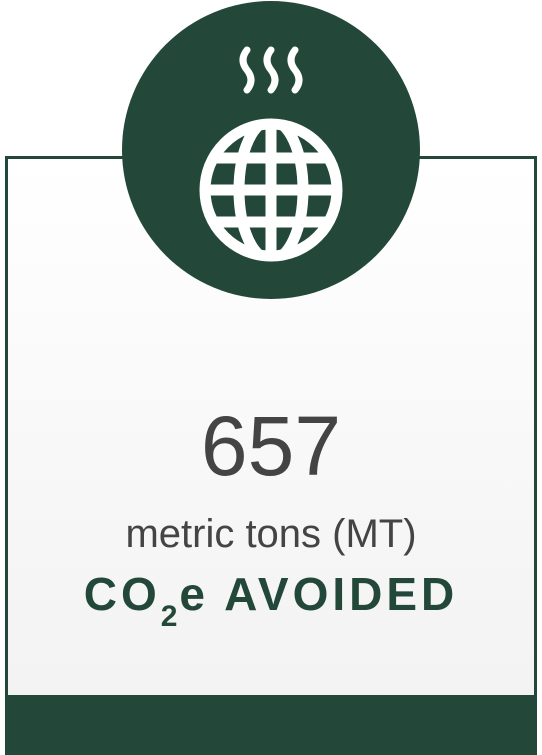 The width and height of the screenshot is (542, 755). Describe the element at coordinates (122, 594) in the screenshot. I see `label-prefix: CO` at that location.